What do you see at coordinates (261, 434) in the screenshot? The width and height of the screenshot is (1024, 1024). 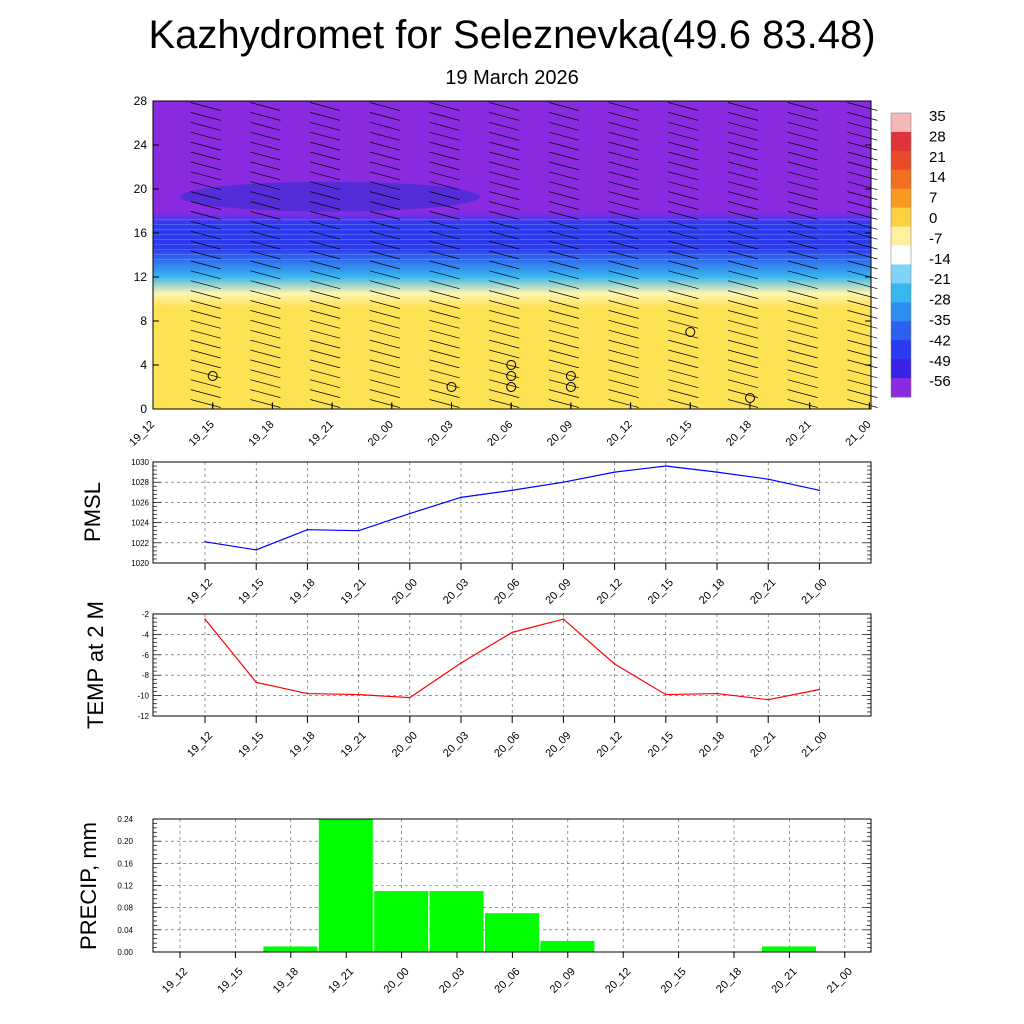 I see `x-tick-label: 19_18` at bounding box center [261, 434].